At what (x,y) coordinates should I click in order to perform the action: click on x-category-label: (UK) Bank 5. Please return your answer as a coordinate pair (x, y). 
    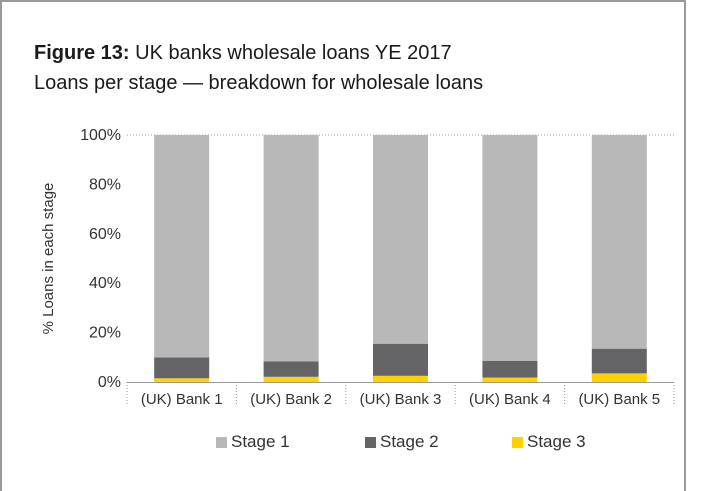
    Looking at the image, I should click on (619, 399).